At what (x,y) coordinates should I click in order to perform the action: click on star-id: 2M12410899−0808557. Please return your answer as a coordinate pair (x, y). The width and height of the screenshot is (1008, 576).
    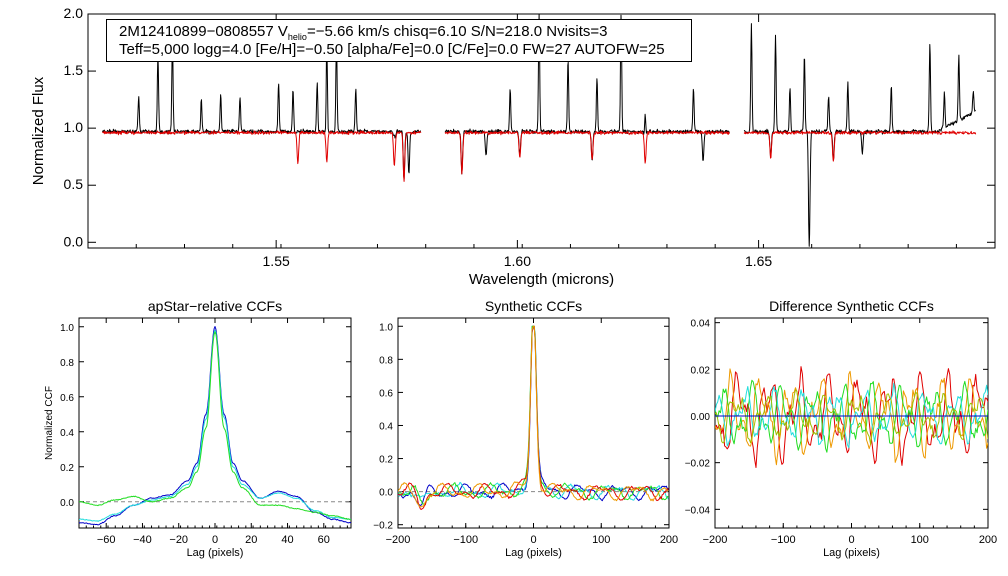
    Looking at the image, I should click on (196, 31).